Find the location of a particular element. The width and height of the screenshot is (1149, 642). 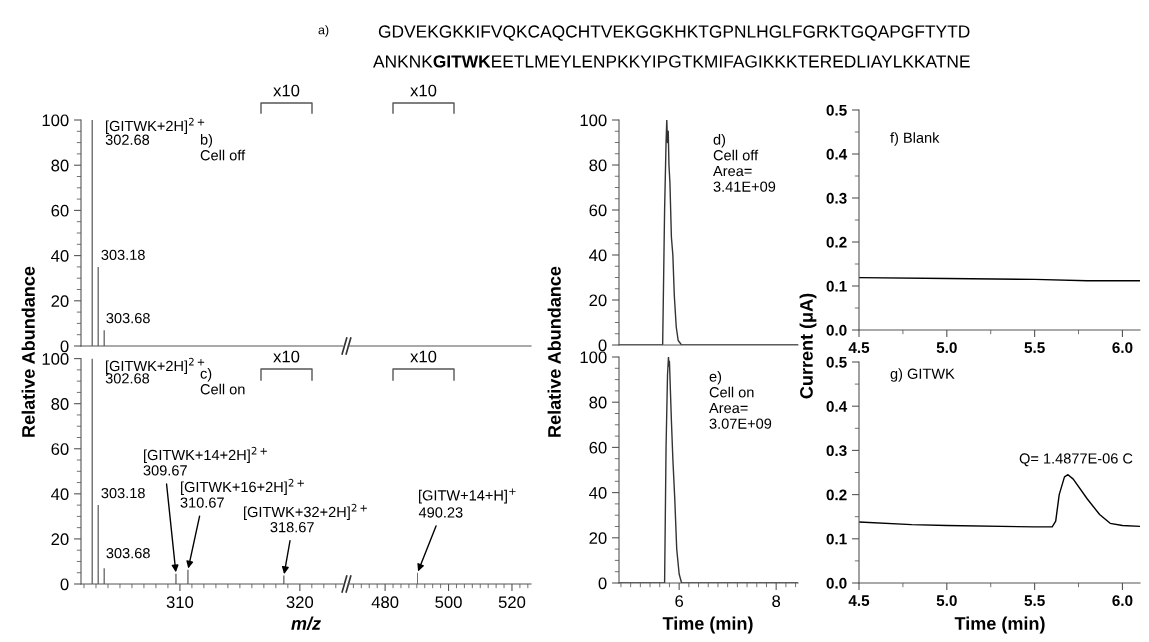

annotation: 309.67 is located at coordinates (165, 470).